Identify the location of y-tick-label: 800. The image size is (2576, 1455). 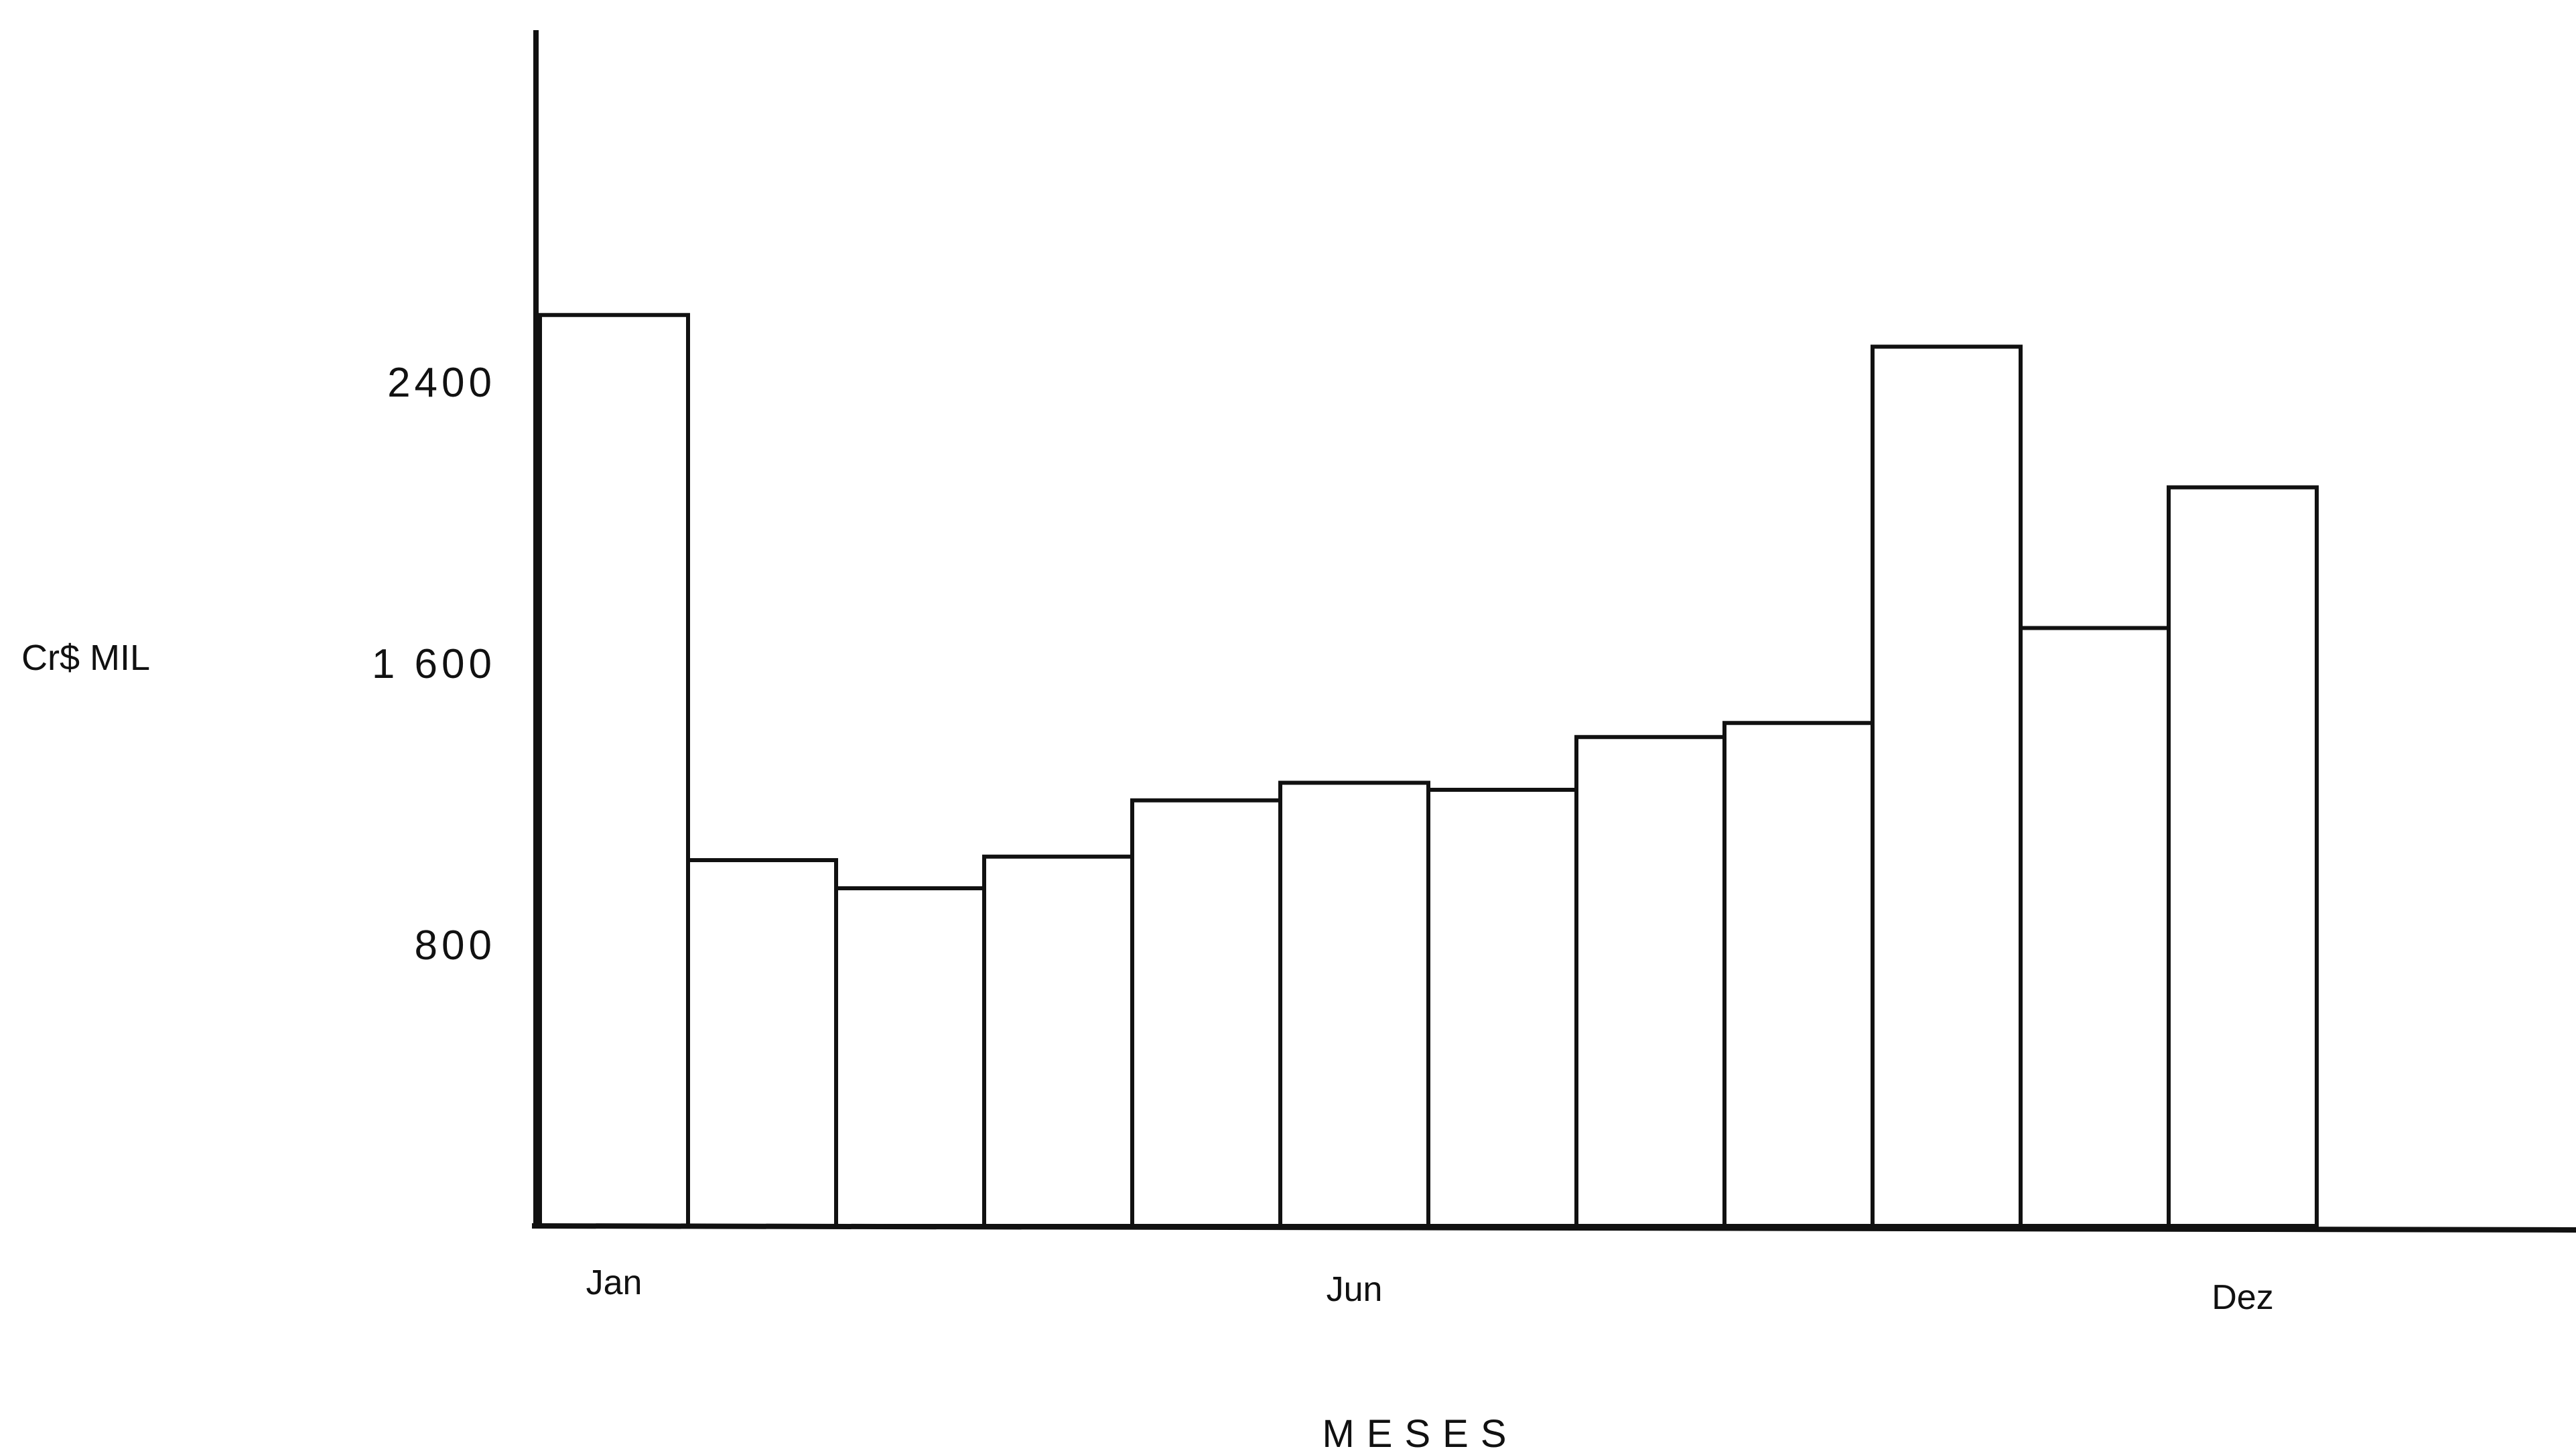
(456, 946).